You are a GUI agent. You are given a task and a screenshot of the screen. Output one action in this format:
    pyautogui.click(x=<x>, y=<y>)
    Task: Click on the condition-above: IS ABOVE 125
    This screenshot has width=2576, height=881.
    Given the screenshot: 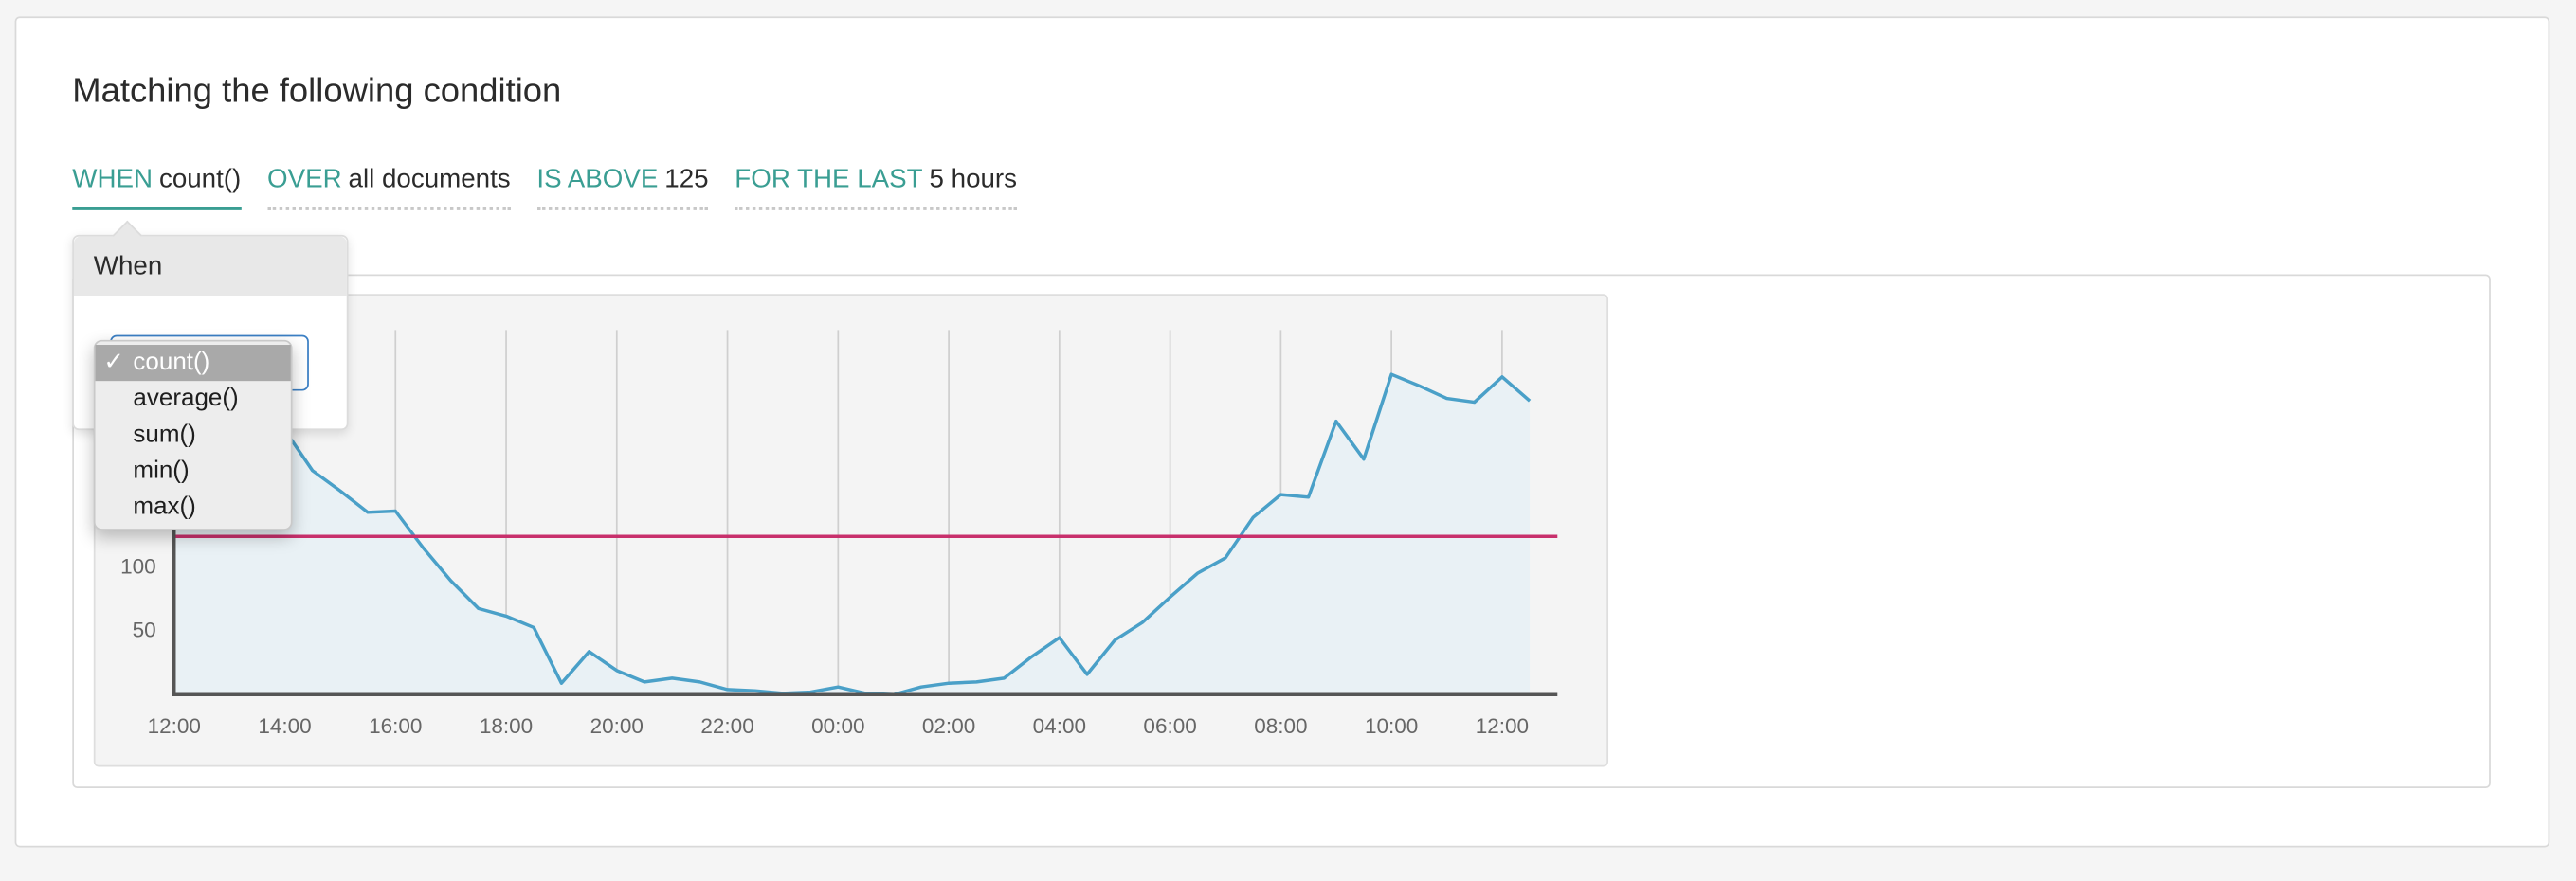 What is the action you would take?
    pyautogui.click(x=622, y=188)
    